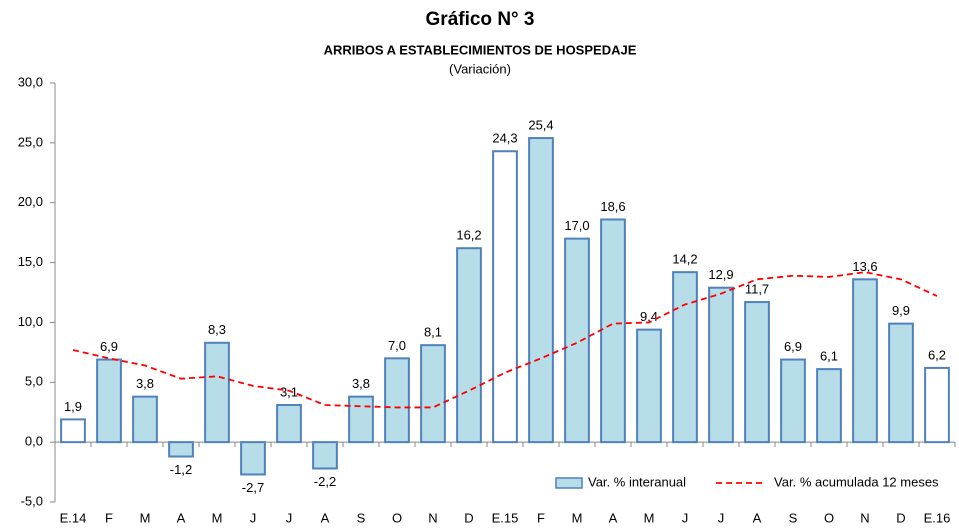 The image size is (959, 528). What do you see at coordinates (217, 329) in the screenshot?
I see `data-label: 8,3` at bounding box center [217, 329].